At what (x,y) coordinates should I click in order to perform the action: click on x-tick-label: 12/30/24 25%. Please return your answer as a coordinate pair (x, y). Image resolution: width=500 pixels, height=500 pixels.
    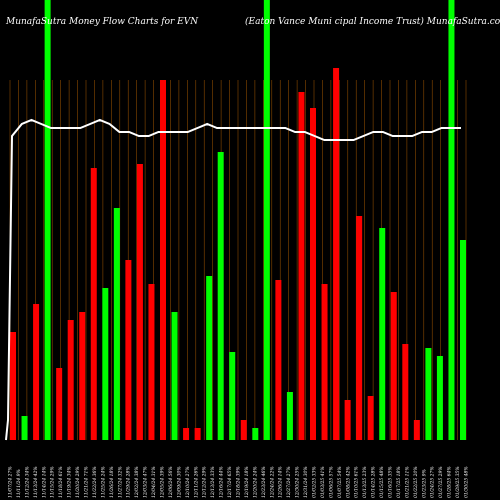
    Looking at the image, I should click on (298, 482).